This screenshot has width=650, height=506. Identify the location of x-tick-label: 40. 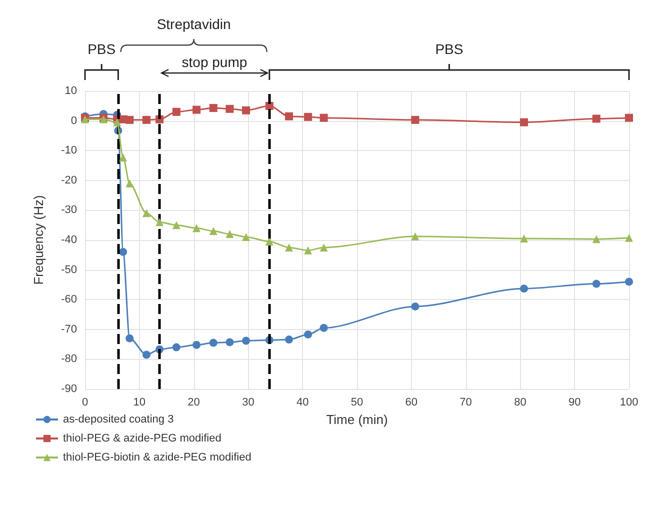
(302, 402).